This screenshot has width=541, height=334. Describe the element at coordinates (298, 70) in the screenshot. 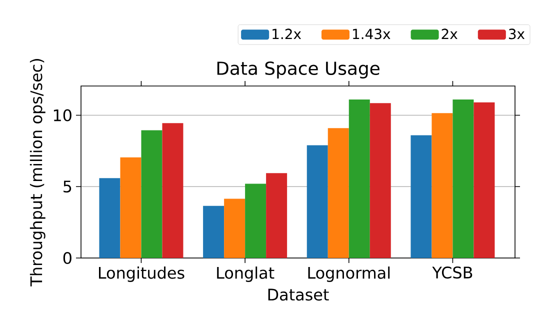

I see `chart-title: Data Space Usage` at that location.